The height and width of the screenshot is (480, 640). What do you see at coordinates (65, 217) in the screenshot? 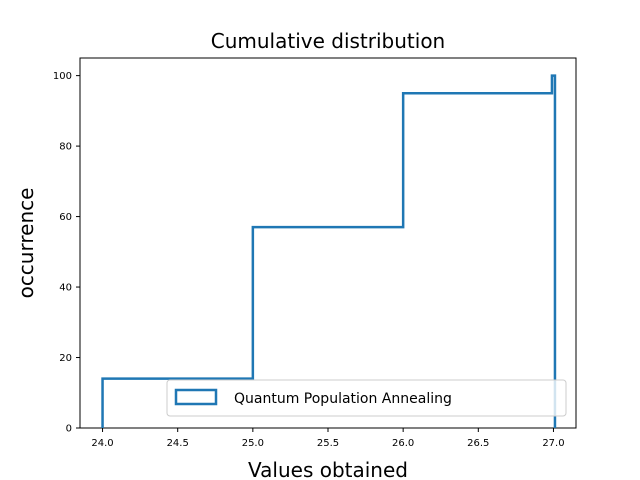
I see `y-tick-label: 60` at bounding box center [65, 217].